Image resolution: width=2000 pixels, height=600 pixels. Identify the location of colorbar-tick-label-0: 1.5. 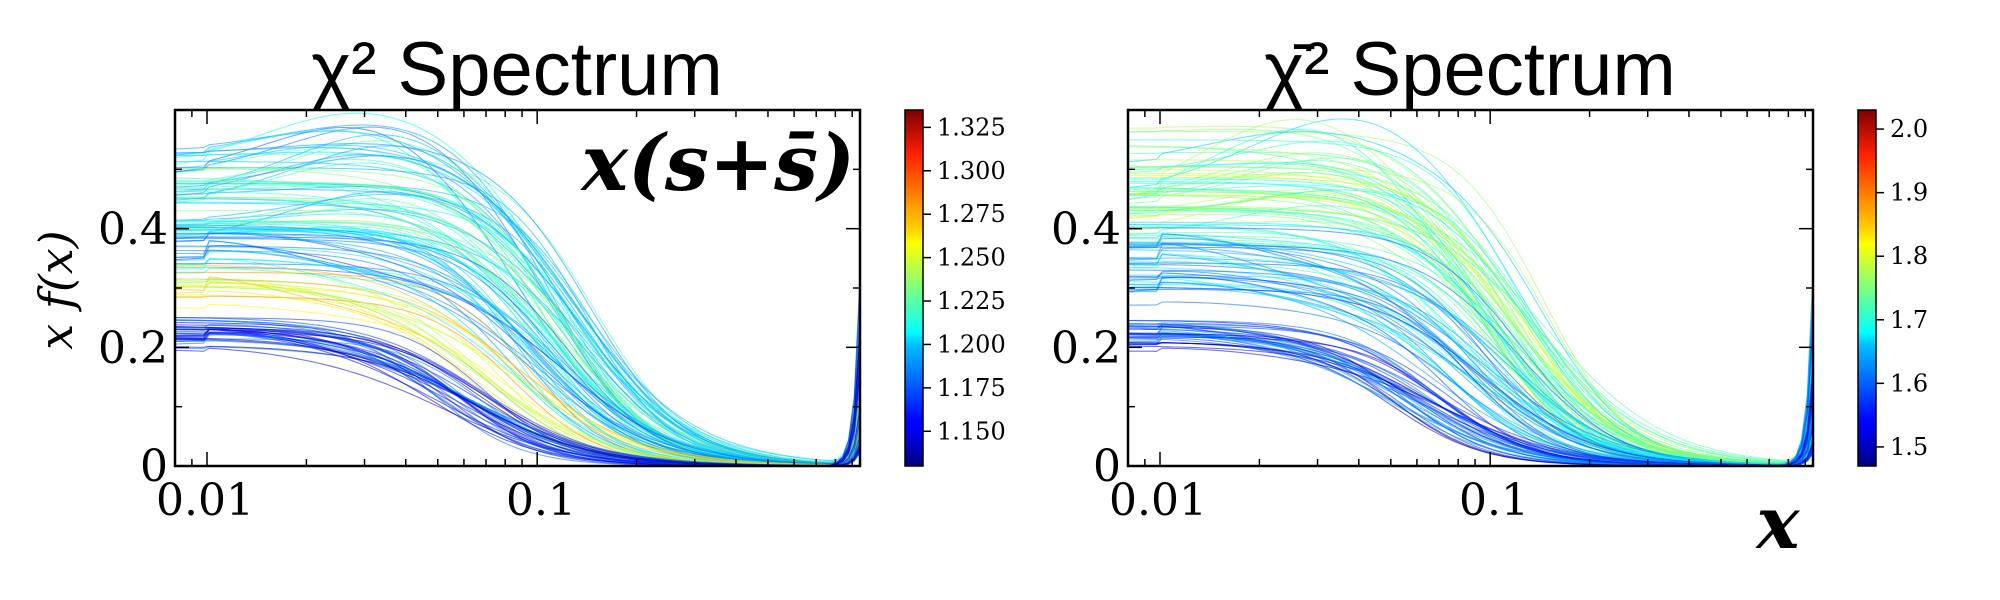
(1909, 447).